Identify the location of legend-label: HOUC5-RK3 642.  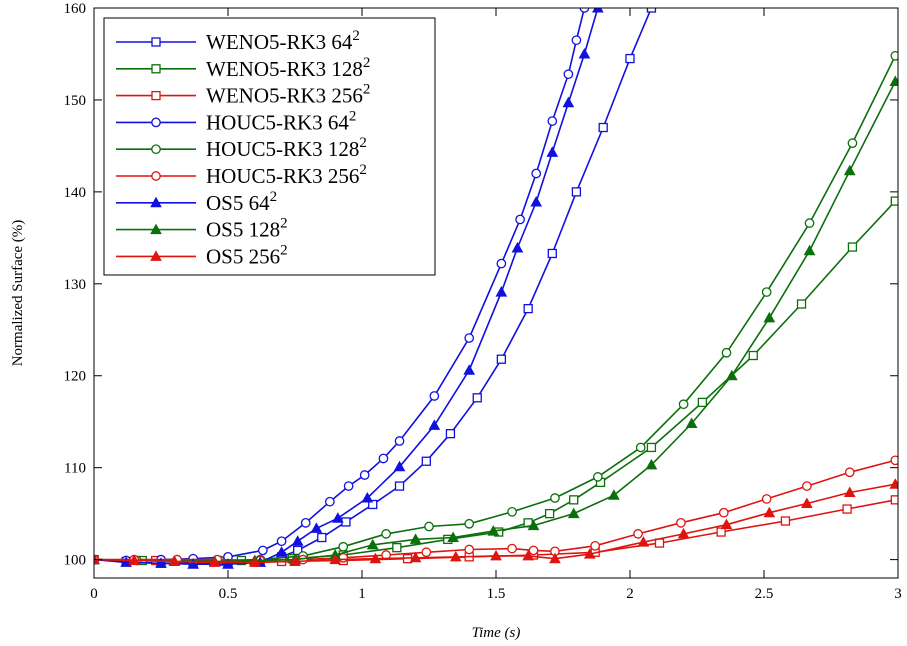
(281, 121).